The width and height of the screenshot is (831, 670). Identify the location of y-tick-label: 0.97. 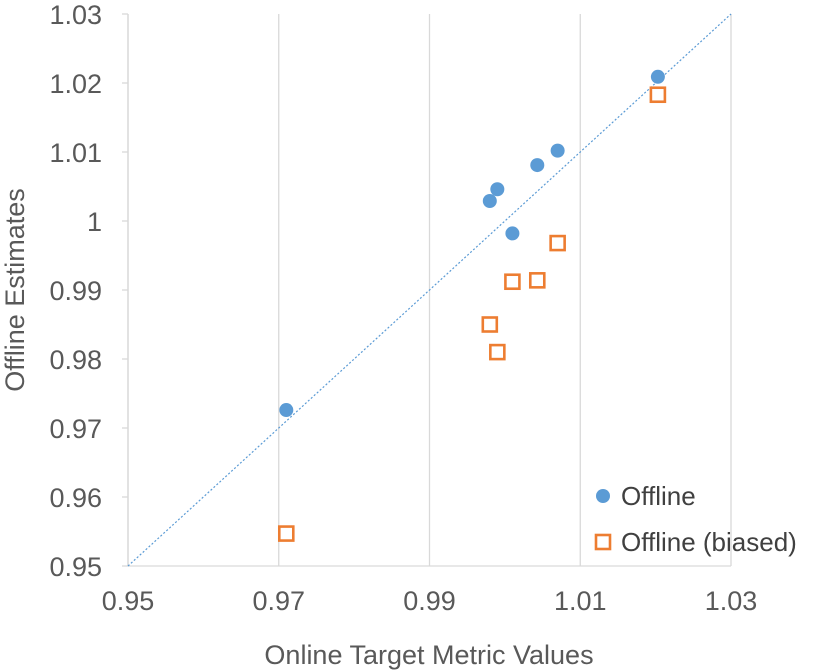
(75, 429).